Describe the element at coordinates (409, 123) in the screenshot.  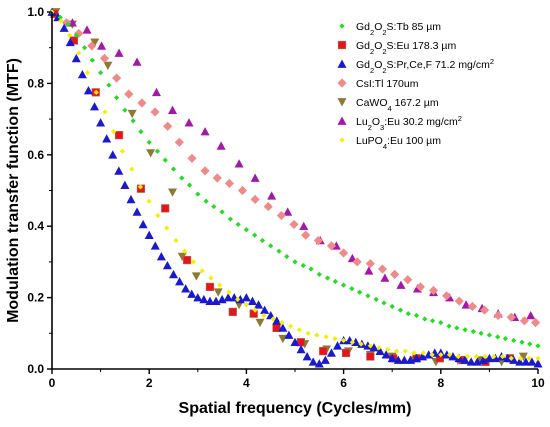
I see `legend-label: Lu2O3:Eu 30.2 mg/cm2` at that location.